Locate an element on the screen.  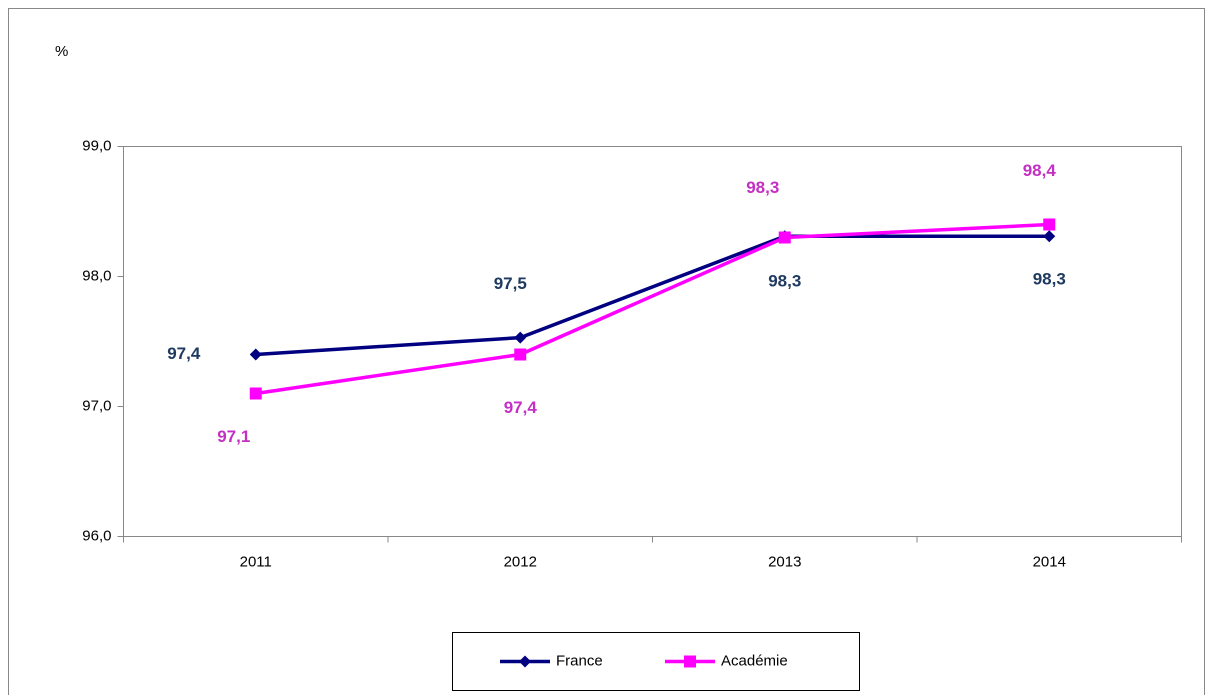
y-tick-label: 99,0 is located at coordinates (96, 145).